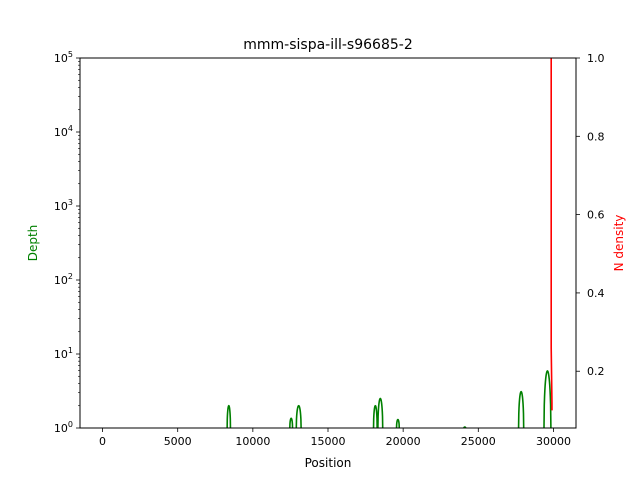  Describe the element at coordinates (596, 136) in the screenshot. I see `y-right-tick-label: 0.8` at that location.